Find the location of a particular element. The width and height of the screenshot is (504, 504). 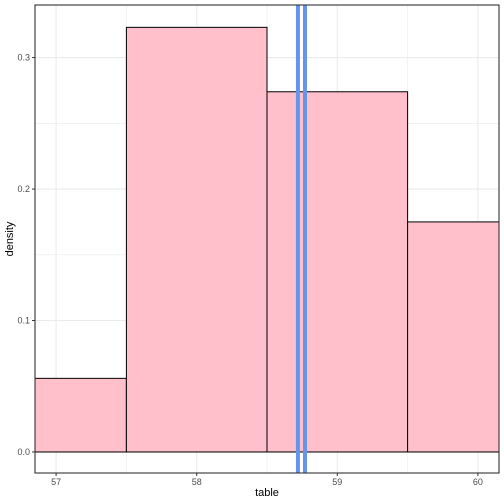

x-tick-label: 60 is located at coordinates (478, 482).